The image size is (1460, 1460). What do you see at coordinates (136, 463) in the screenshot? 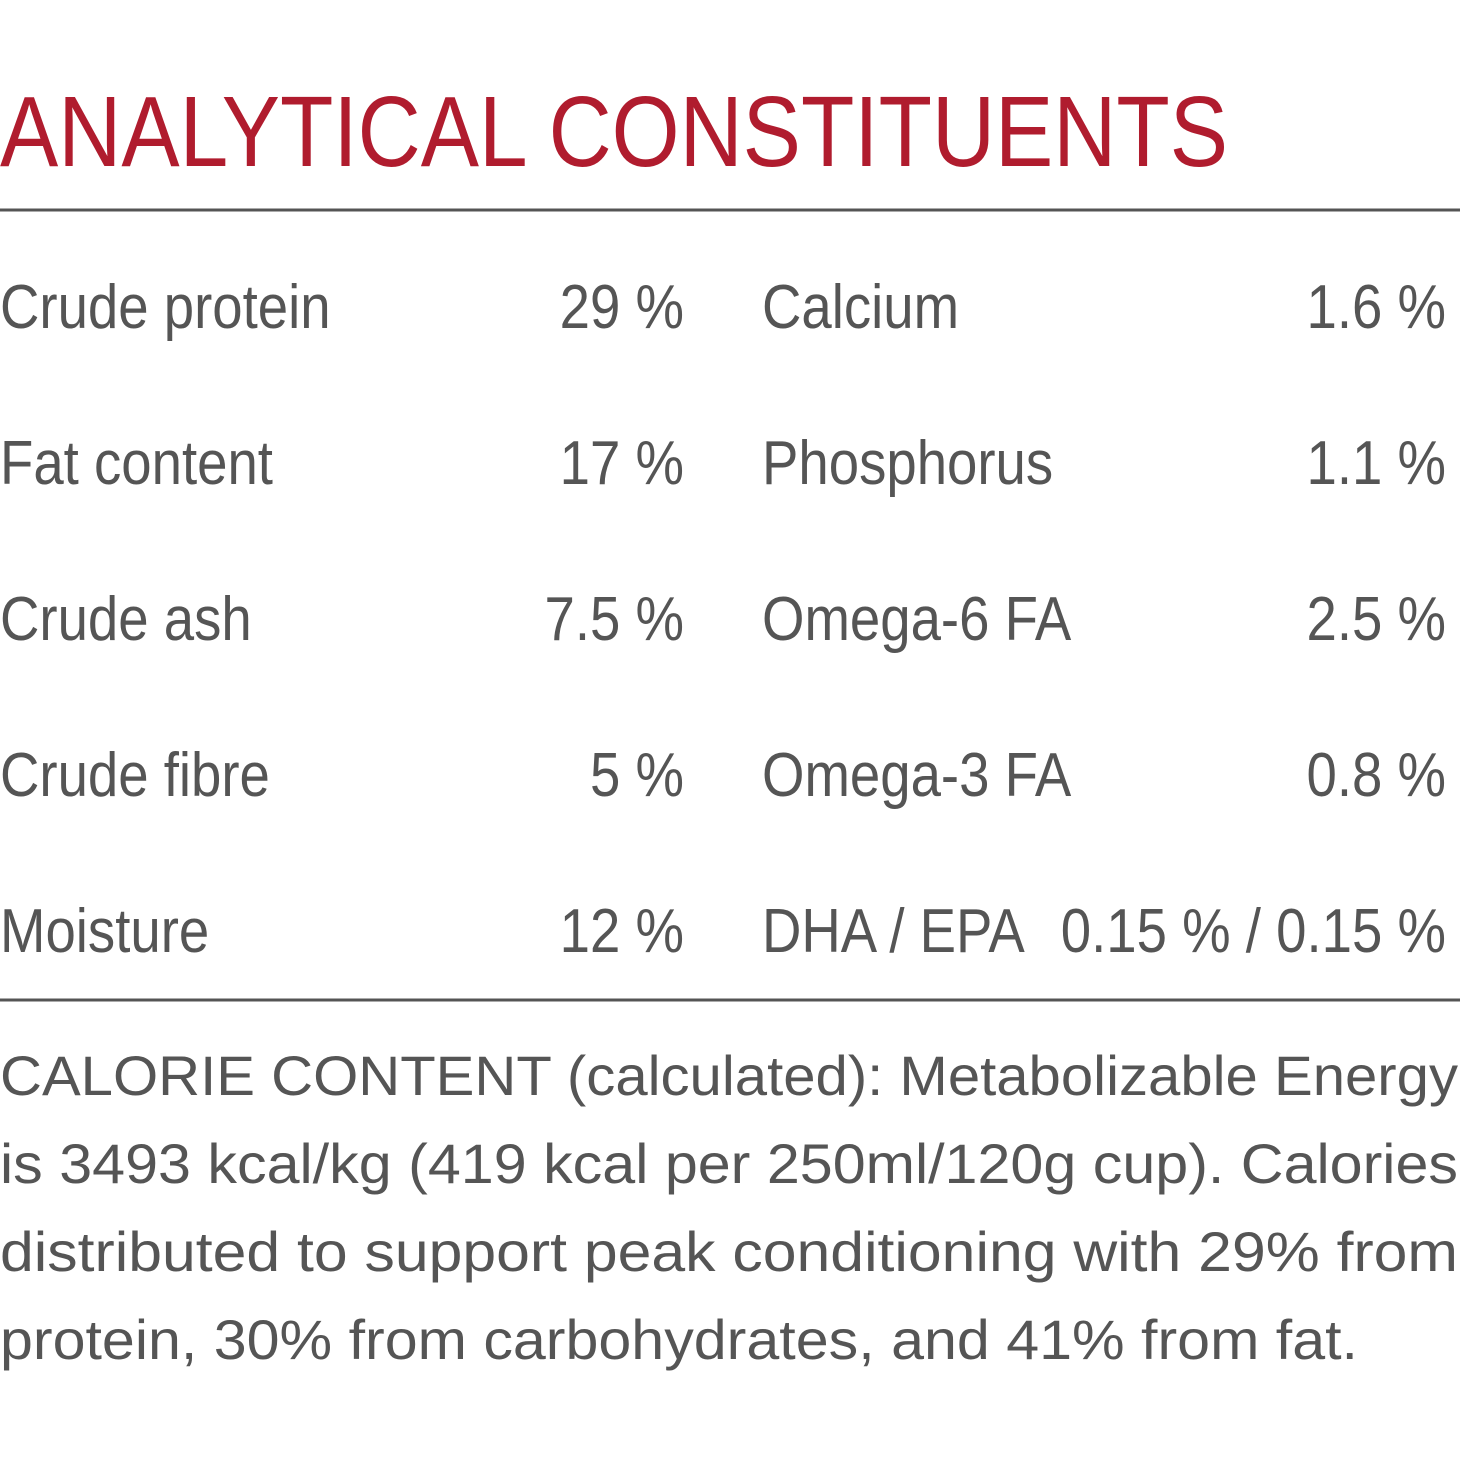
I see `nutrient-name: Fat content` at bounding box center [136, 463].